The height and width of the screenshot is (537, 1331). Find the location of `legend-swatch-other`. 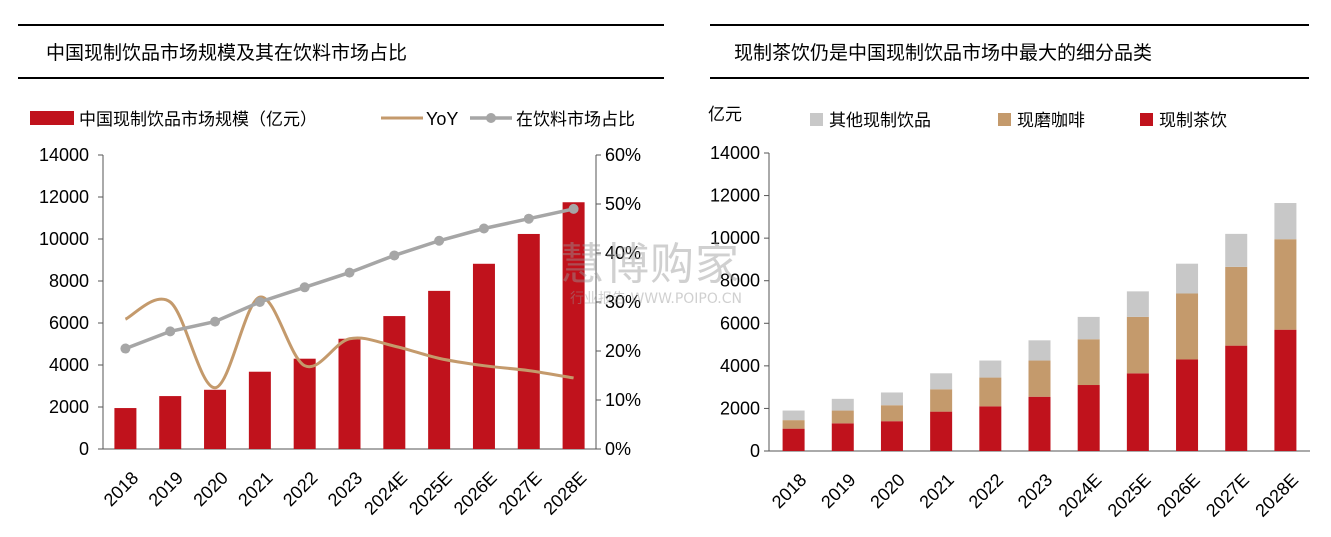

legend-swatch-other is located at coordinates (816, 119).